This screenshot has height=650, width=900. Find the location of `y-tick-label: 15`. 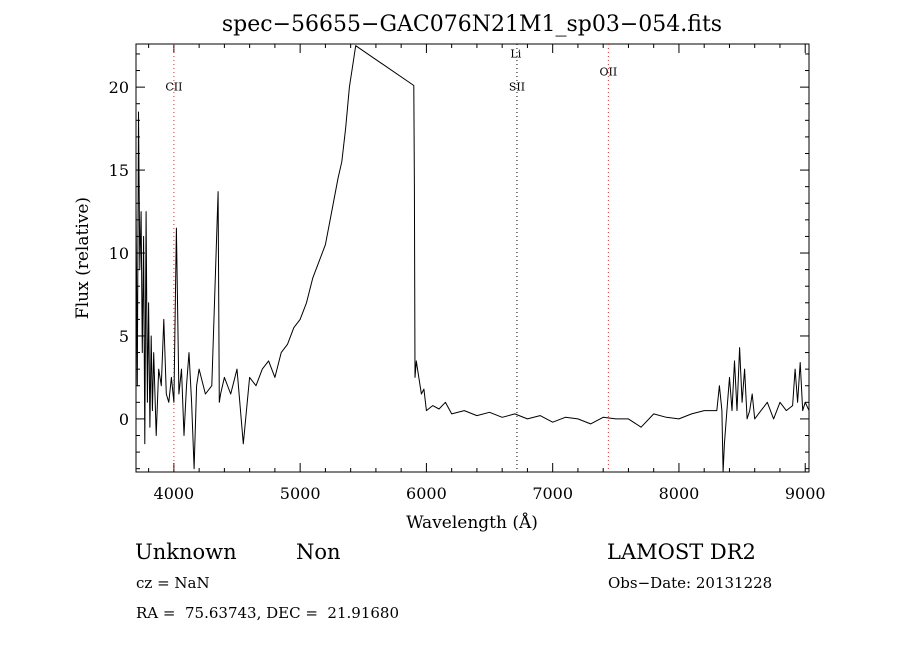

y-tick-label: 15 is located at coordinates (119, 170).